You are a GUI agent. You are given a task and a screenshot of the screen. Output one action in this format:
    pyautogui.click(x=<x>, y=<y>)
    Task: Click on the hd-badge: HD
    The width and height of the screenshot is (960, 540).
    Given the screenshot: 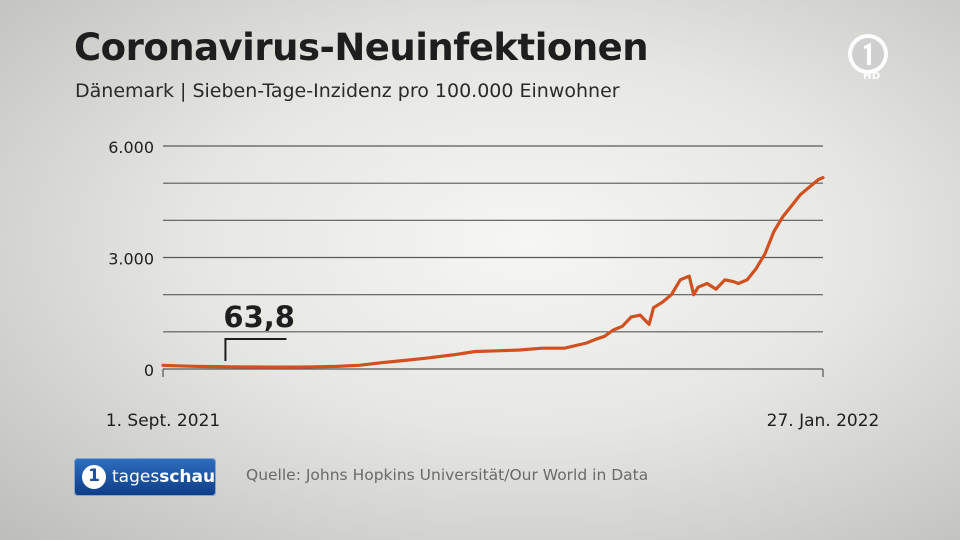 What is the action you would take?
    pyautogui.click(x=872, y=76)
    